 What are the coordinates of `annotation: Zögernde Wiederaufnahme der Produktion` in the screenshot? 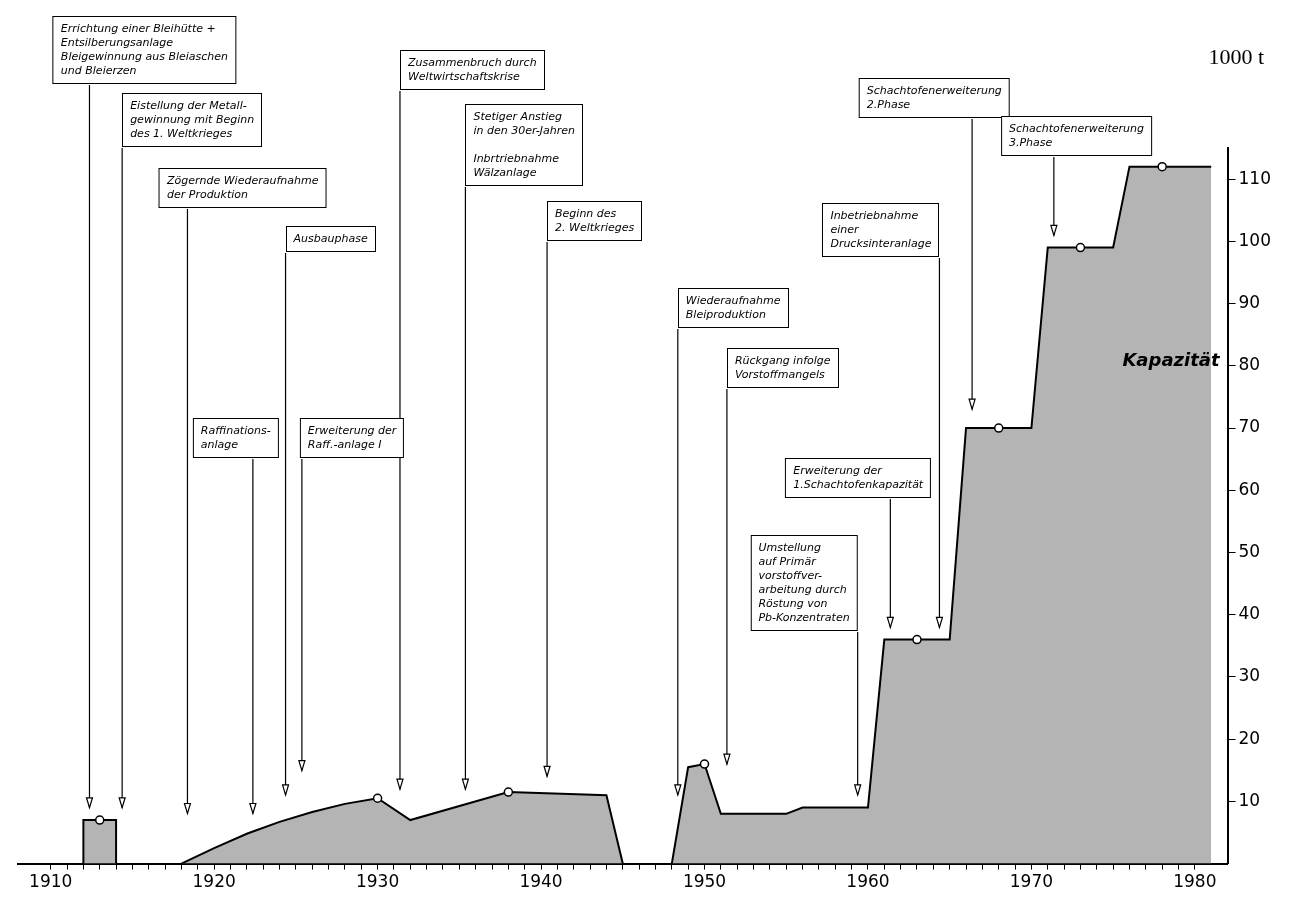 It's located at (242, 188).